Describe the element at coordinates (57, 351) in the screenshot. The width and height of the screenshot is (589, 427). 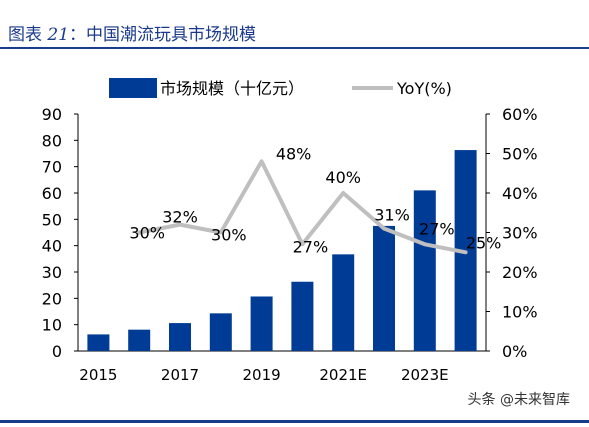
I see `y-left-tick-label: 0` at that location.